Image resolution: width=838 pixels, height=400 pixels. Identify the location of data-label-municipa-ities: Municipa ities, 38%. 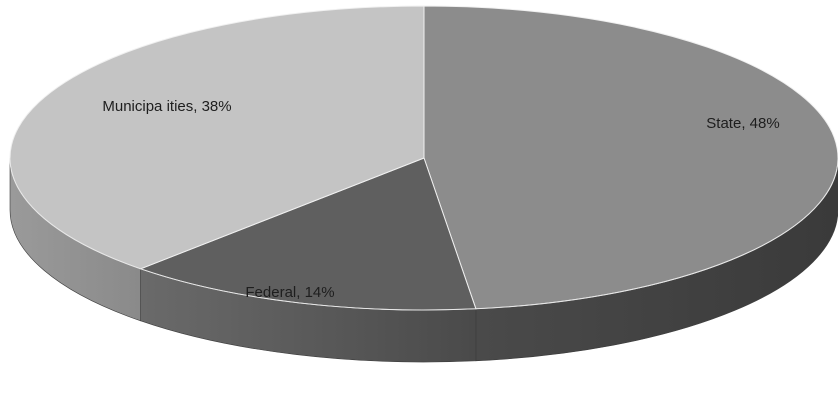
(166, 106).